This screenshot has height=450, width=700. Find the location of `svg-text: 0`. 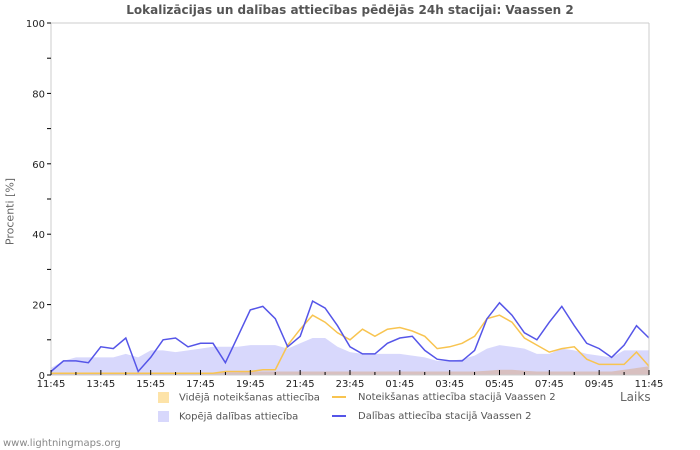

svg-text: 0 is located at coordinates (42, 376).